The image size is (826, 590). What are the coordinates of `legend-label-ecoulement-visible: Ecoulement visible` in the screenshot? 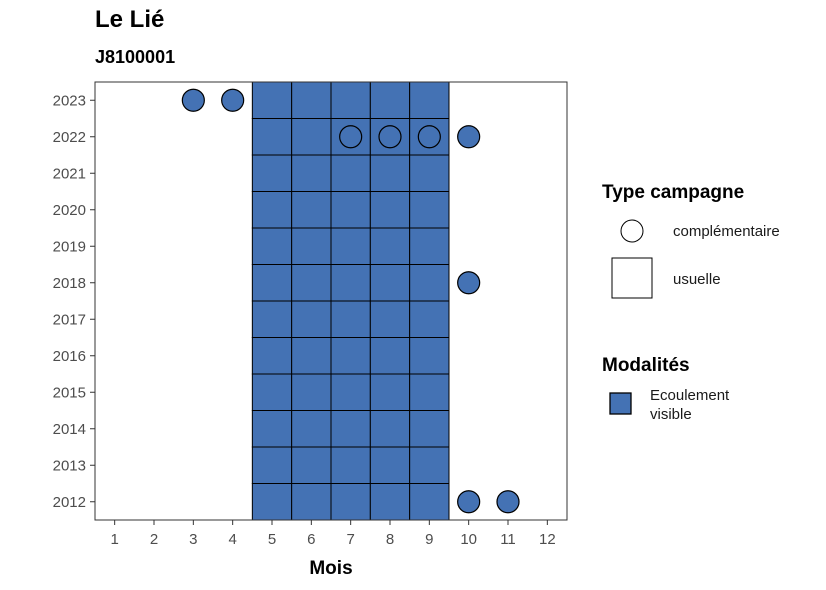 It's located at (691, 405).